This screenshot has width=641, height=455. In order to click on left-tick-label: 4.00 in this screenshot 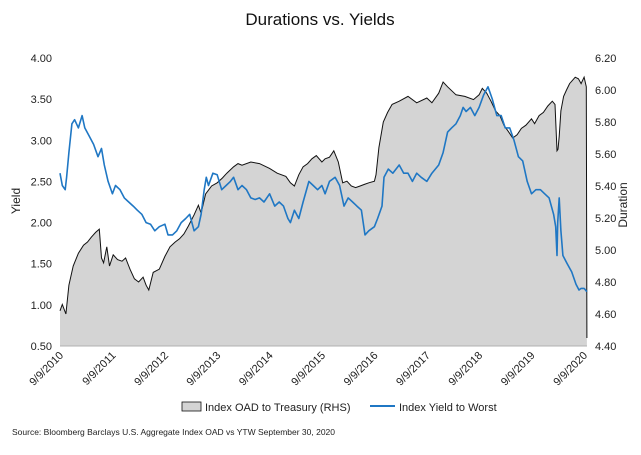, I will do `click(41, 59)`.